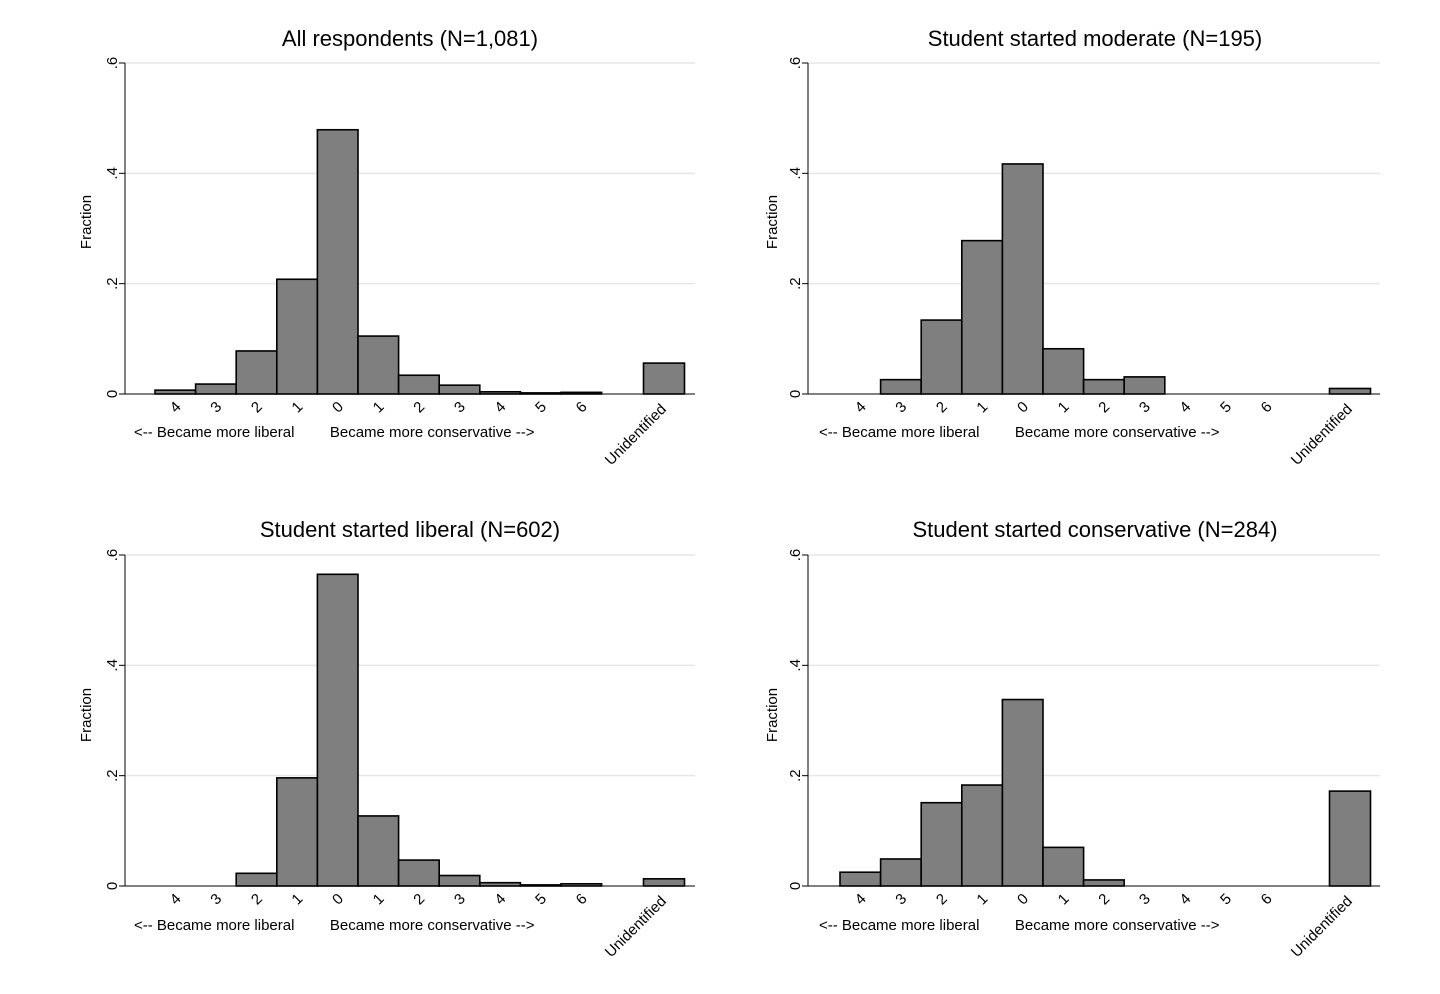 The width and height of the screenshot is (1440, 994). What do you see at coordinates (1117, 432) in the screenshot?
I see `panel-2-conservative-direction-label: Became more conservative -->` at bounding box center [1117, 432].